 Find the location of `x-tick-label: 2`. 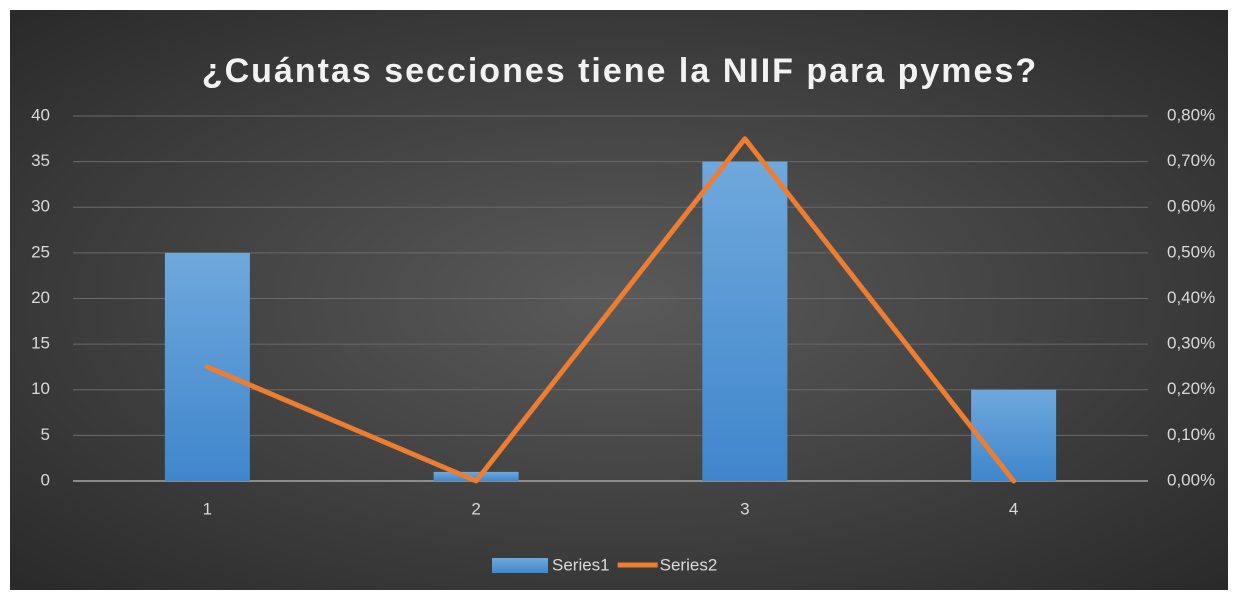

x-tick-label: 2 is located at coordinates (475, 508).